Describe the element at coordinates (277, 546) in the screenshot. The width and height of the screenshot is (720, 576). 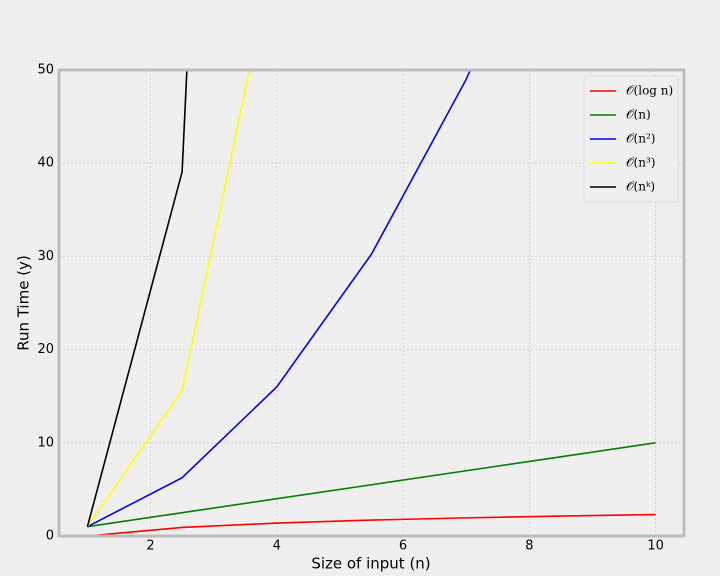
I see `x-tick-label: 4` at that location.